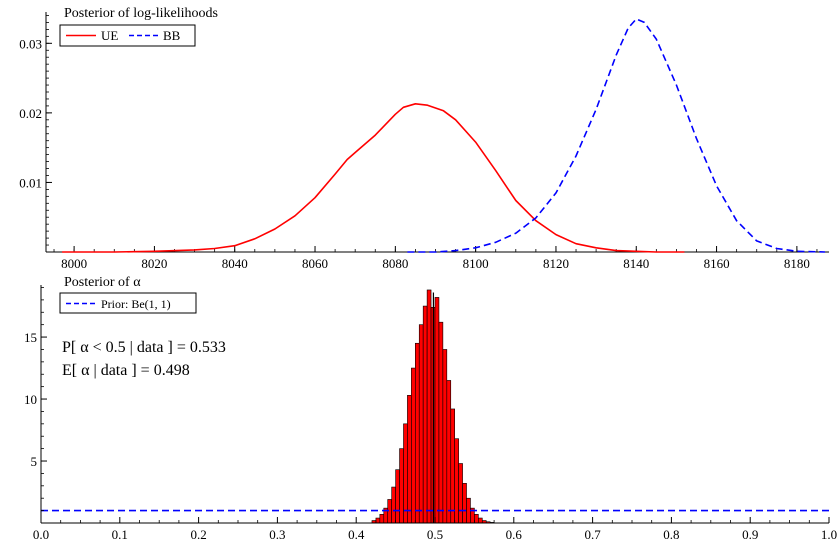 This screenshot has height=548, width=838. What do you see at coordinates (235, 263) in the screenshot?
I see `loglik-x-tick-label: 8040` at bounding box center [235, 263].